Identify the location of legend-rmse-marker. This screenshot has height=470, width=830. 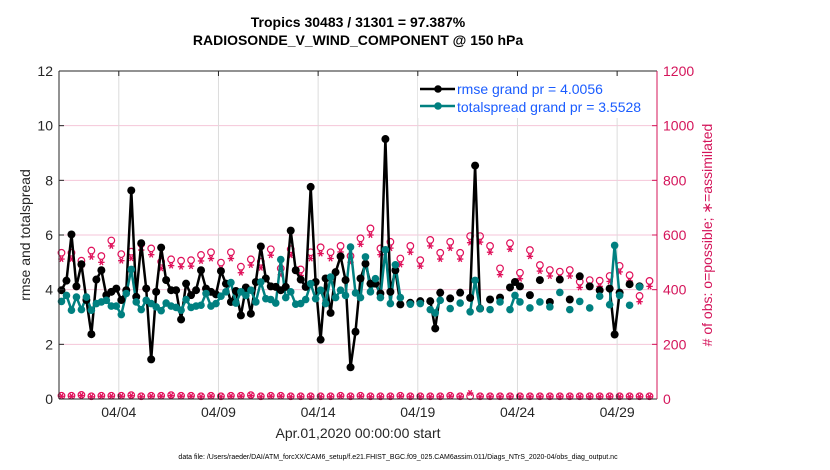
(438, 89).